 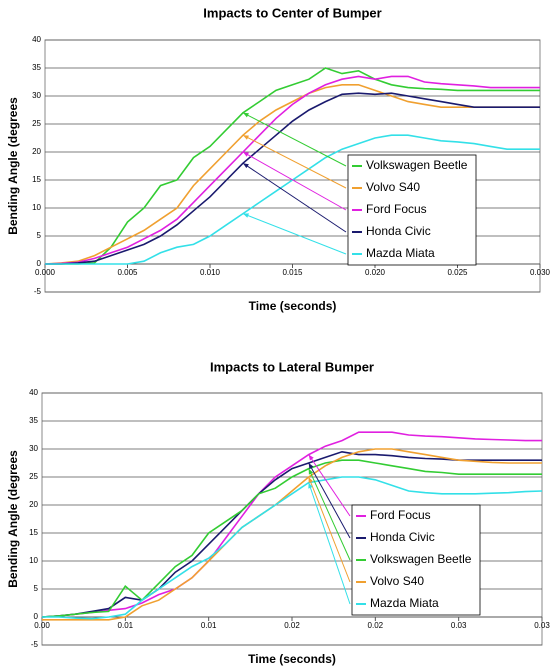 What do you see at coordinates (127, 272) in the screenshot?
I see `x-tick-label: 0.005` at bounding box center [127, 272].